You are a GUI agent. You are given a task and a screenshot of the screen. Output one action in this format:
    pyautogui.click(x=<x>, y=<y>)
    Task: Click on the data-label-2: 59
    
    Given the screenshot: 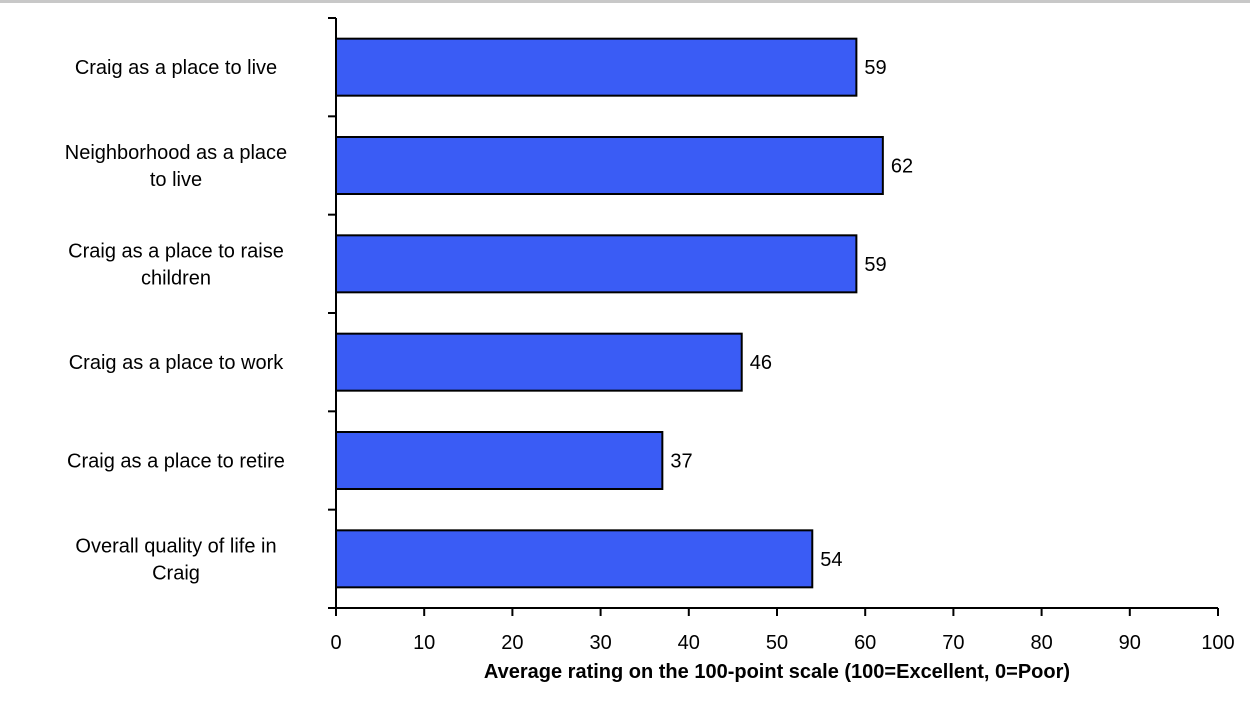 What is the action you would take?
    pyautogui.click(x=875, y=265)
    